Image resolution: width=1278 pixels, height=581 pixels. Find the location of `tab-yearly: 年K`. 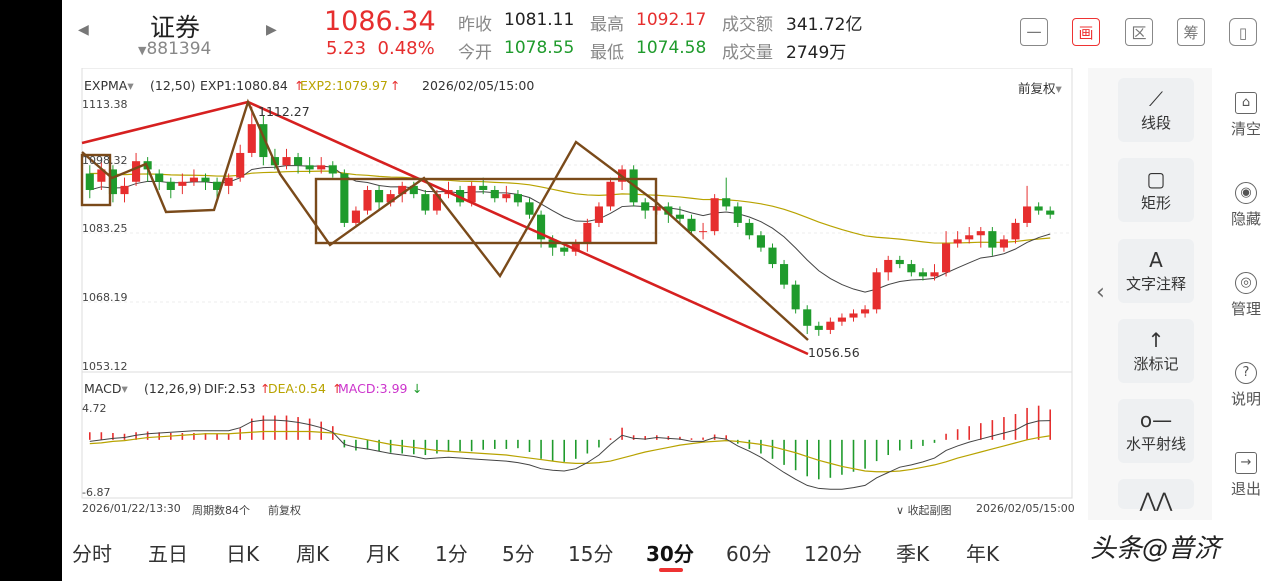

tab-yearly: 年K is located at coordinates (983, 554).